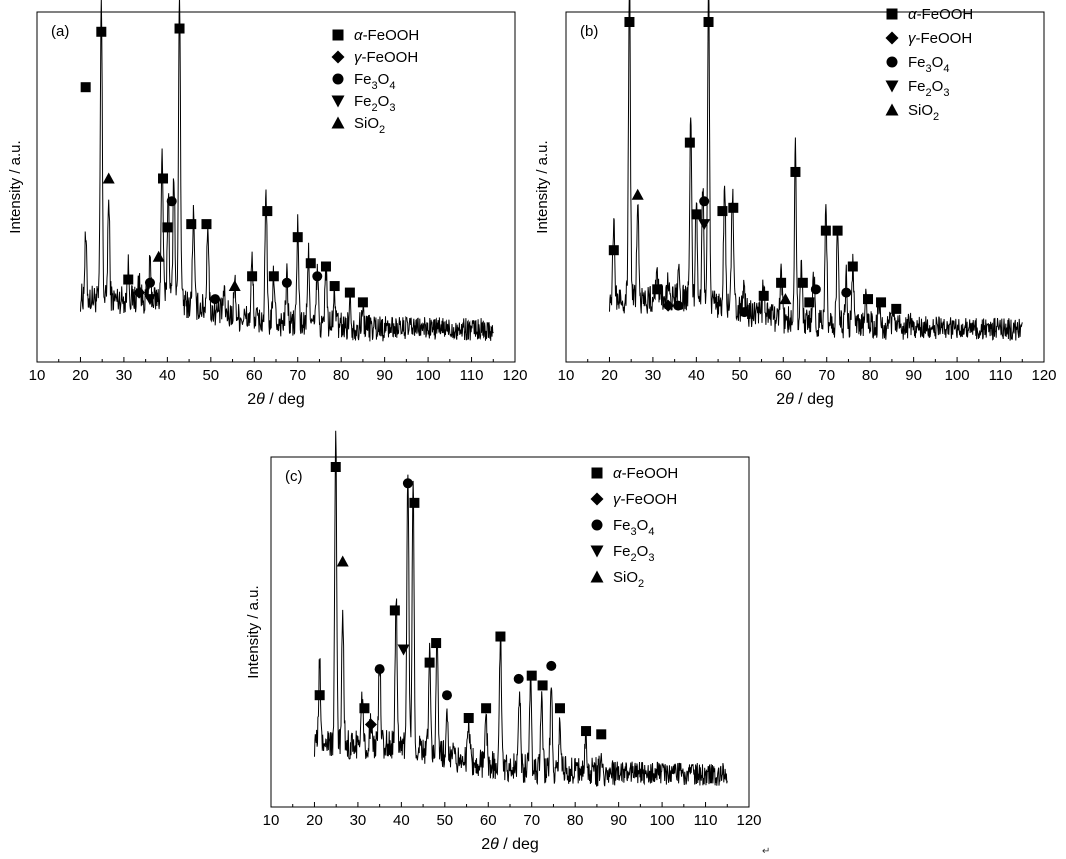  I want to click on x-tick-label: 100, so click(428, 375).